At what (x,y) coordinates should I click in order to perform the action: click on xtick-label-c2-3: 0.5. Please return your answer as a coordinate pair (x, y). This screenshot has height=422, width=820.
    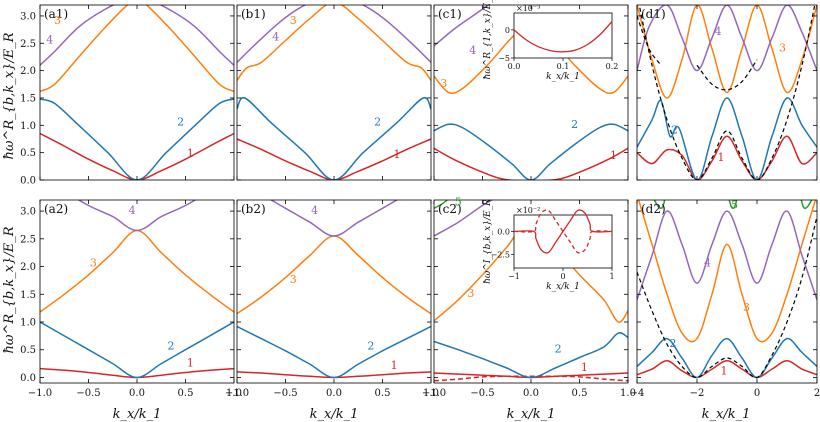
    Looking at the image, I should click on (580, 393).